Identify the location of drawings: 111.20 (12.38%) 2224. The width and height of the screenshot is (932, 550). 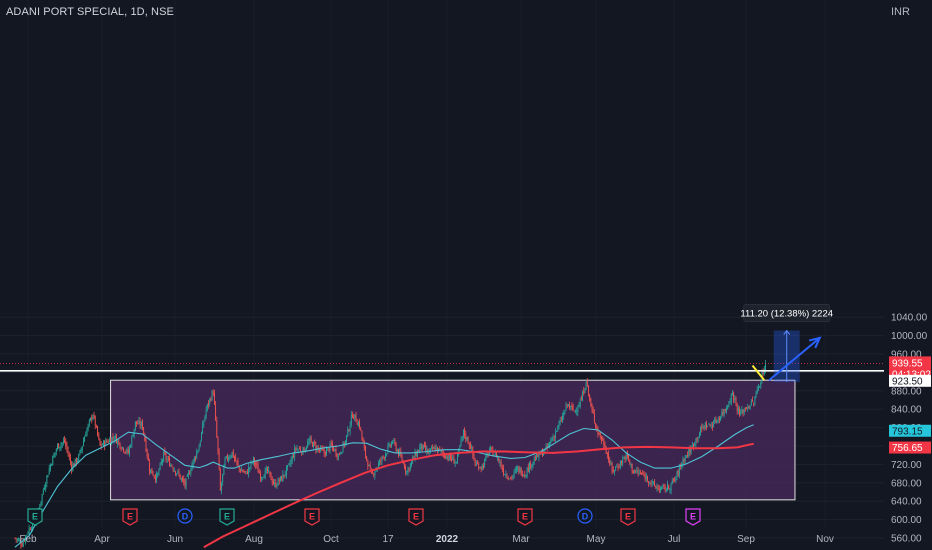
(442, 343).